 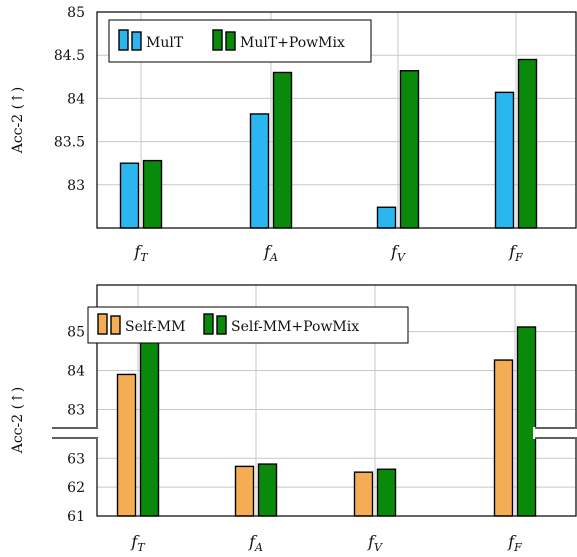 I want to click on bar-mult-powmix-t, so click(x=152, y=194).